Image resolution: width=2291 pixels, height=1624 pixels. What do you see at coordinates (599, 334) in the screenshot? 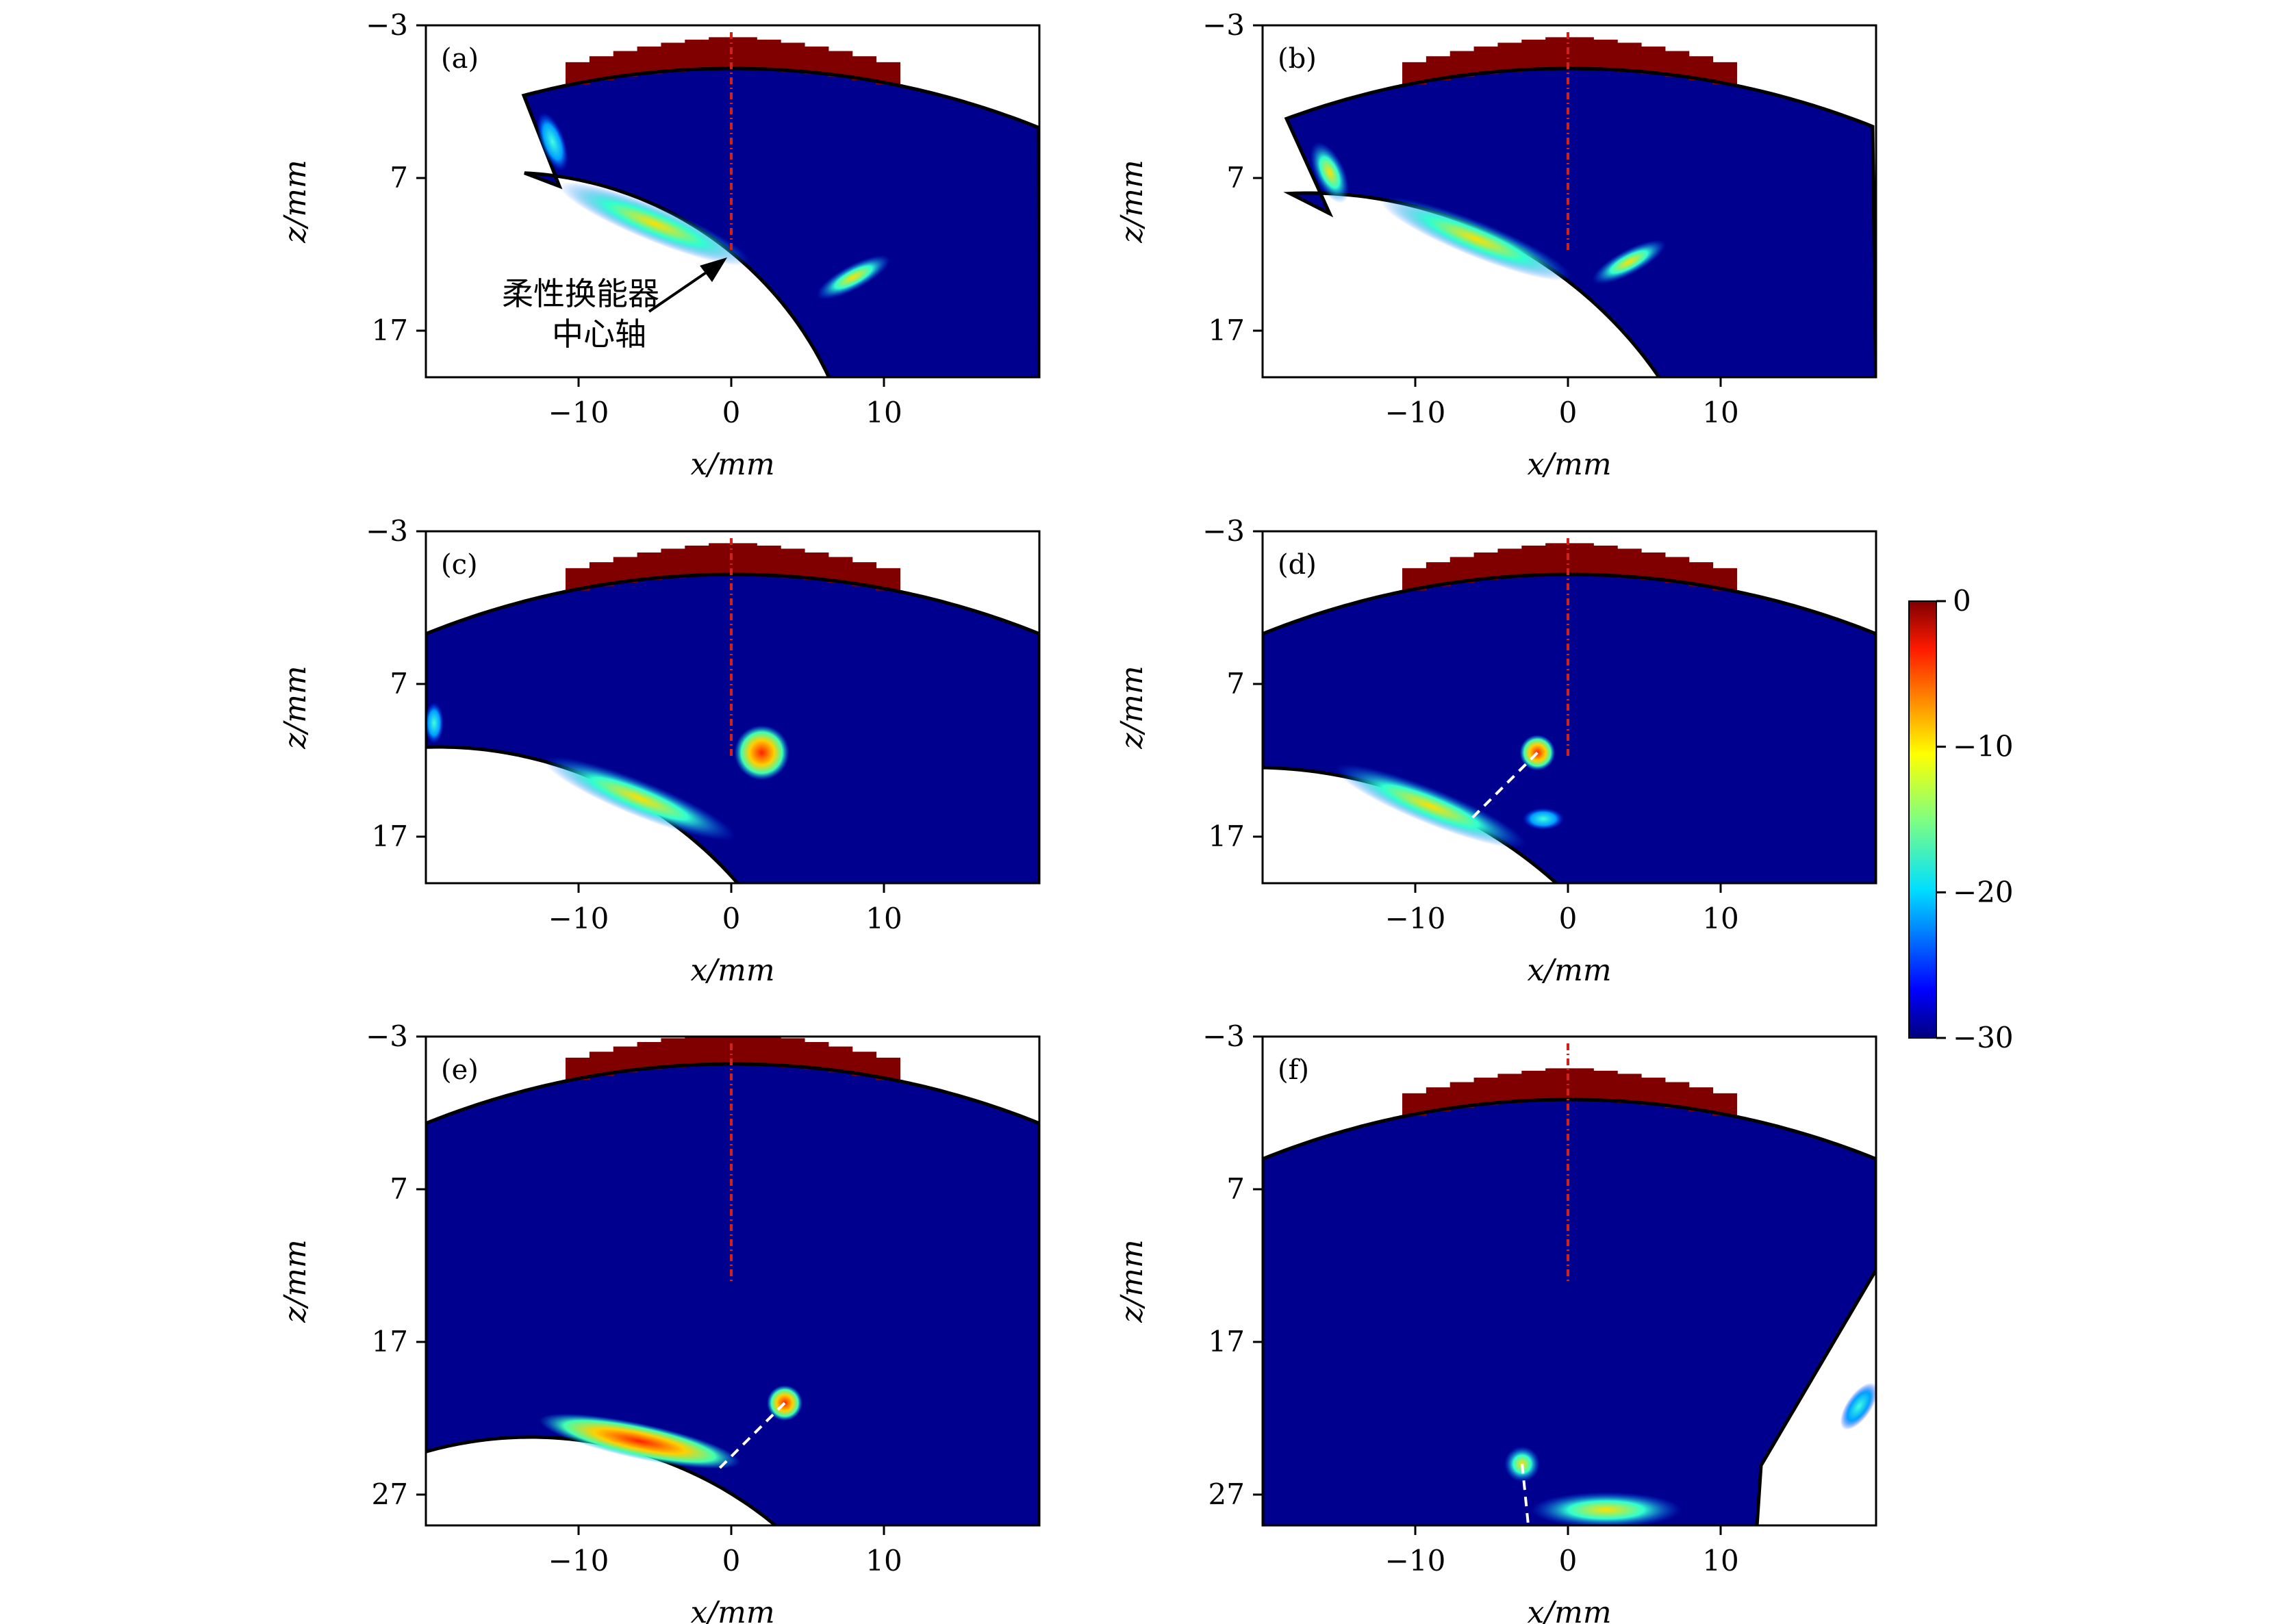
I see `annotation-line2: 中心轴` at bounding box center [599, 334].